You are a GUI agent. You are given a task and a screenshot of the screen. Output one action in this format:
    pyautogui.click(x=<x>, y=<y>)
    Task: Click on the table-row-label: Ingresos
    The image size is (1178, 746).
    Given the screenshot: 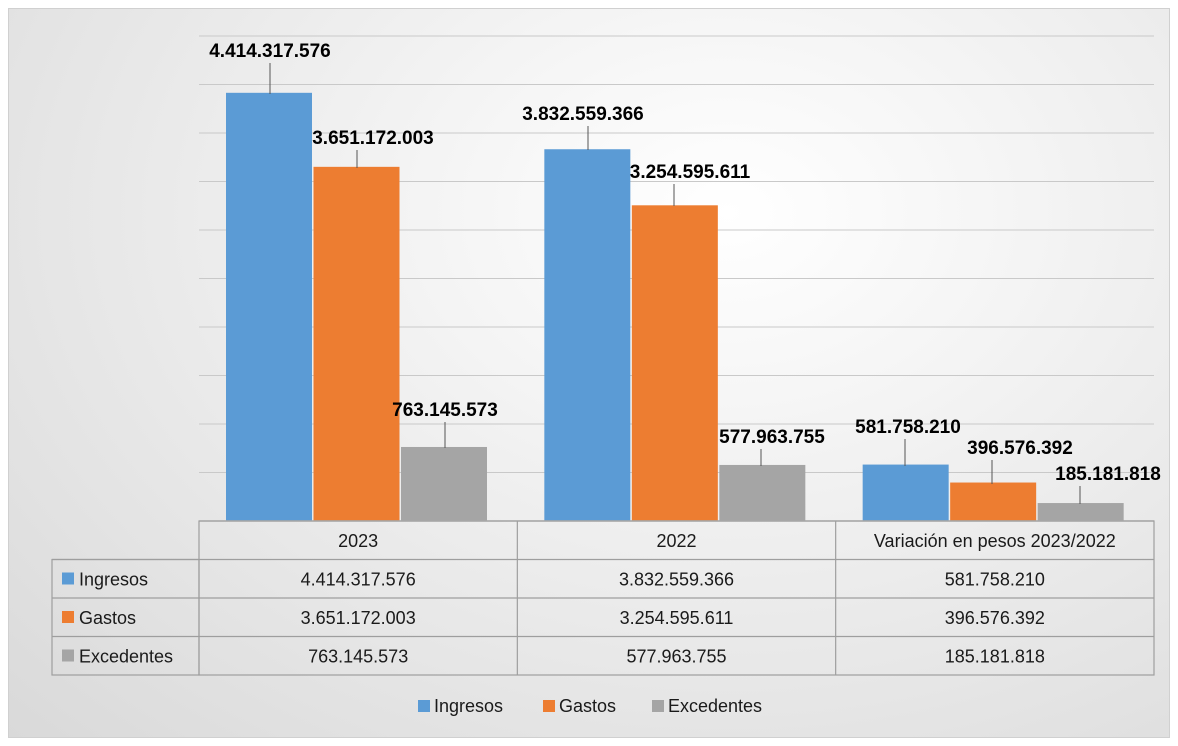 What is the action you would take?
    pyautogui.click(x=113, y=580)
    